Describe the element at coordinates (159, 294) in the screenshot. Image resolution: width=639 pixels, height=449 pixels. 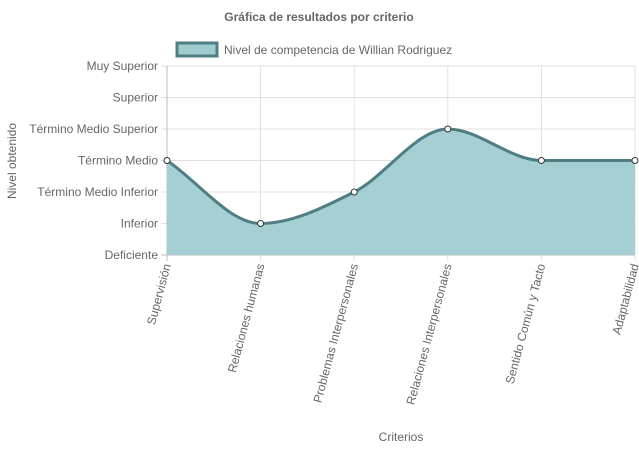
I see `x-tick-label: Supervisión` at that location.